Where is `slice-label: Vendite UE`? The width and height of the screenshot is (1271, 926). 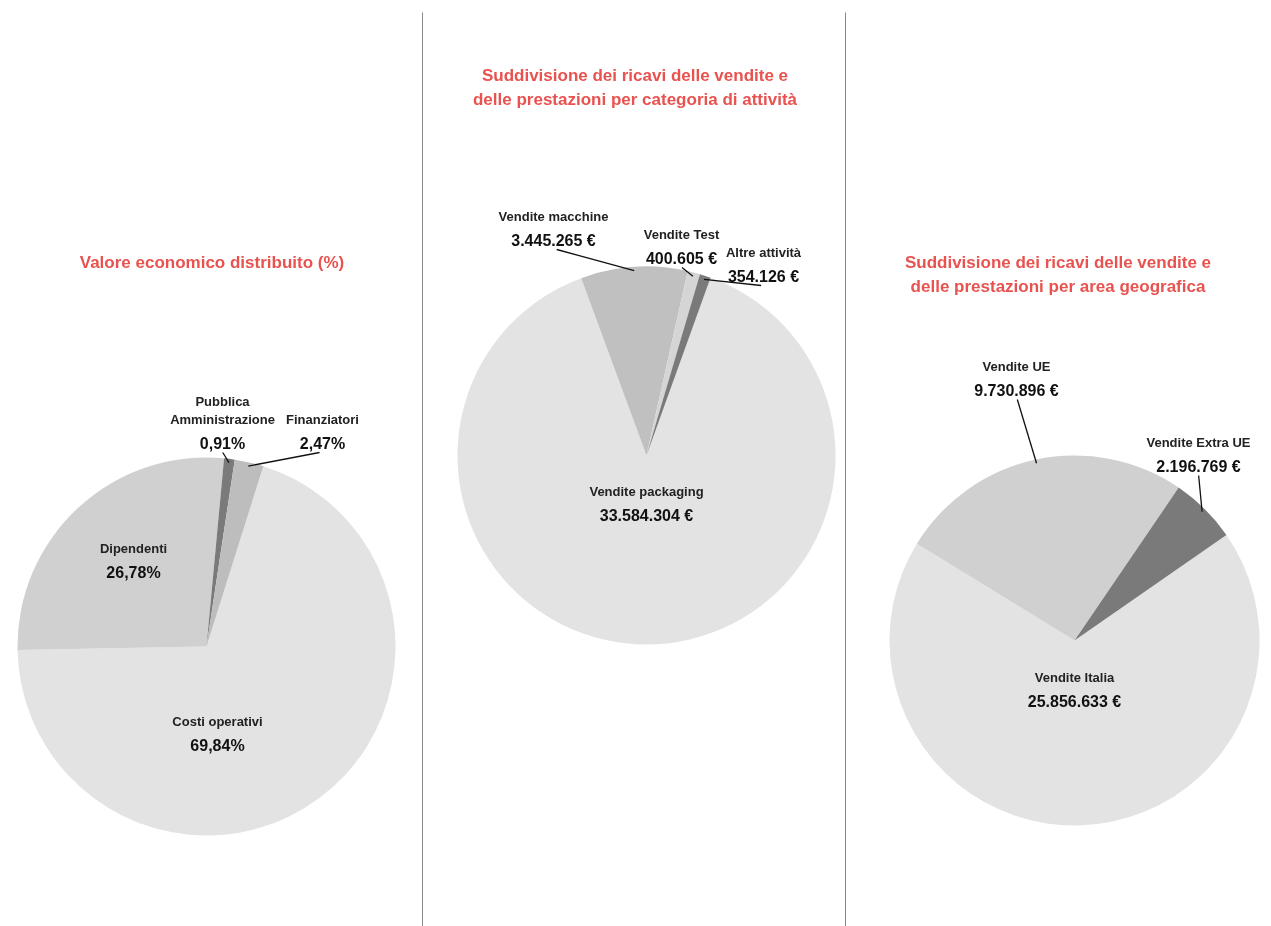
slice-label: Vendite UE is located at coordinates (1016, 366).